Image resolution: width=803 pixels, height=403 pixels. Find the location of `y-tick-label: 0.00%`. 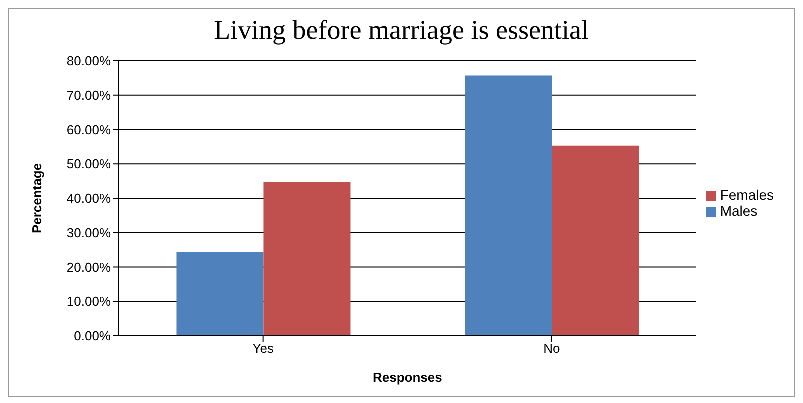

y-tick-label: 0.00% is located at coordinates (93, 336).